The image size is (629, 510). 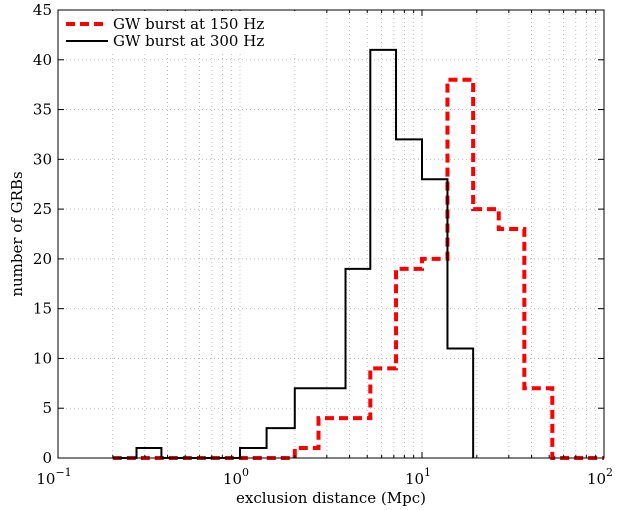 I want to click on y-tick-label: 25, so click(x=42, y=209).